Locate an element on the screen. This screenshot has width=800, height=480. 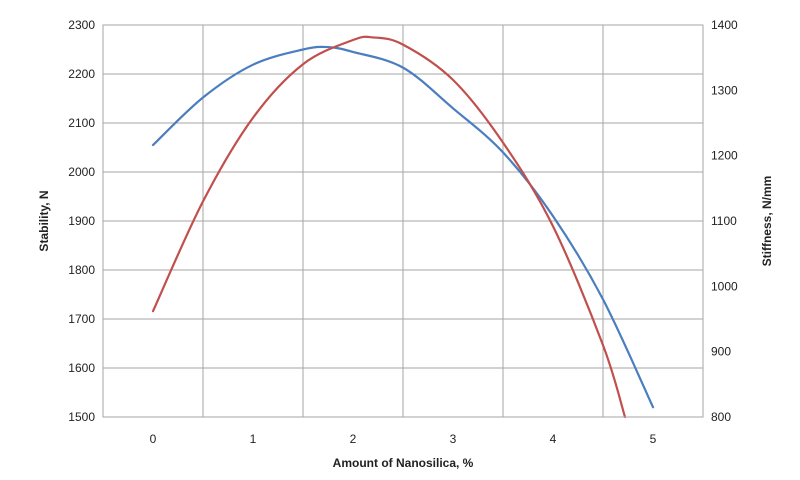
y2-tick-label: 1300 is located at coordinates (724, 90).